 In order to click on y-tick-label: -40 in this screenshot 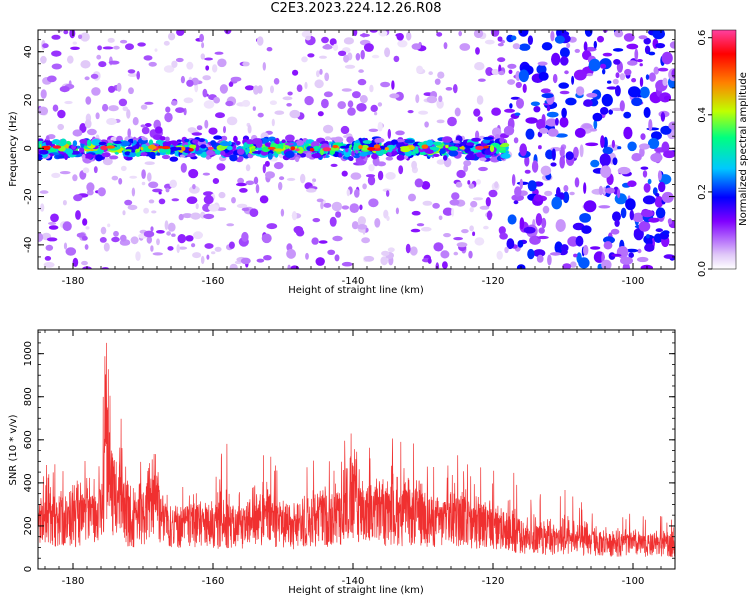, I will do `click(28, 245)`.